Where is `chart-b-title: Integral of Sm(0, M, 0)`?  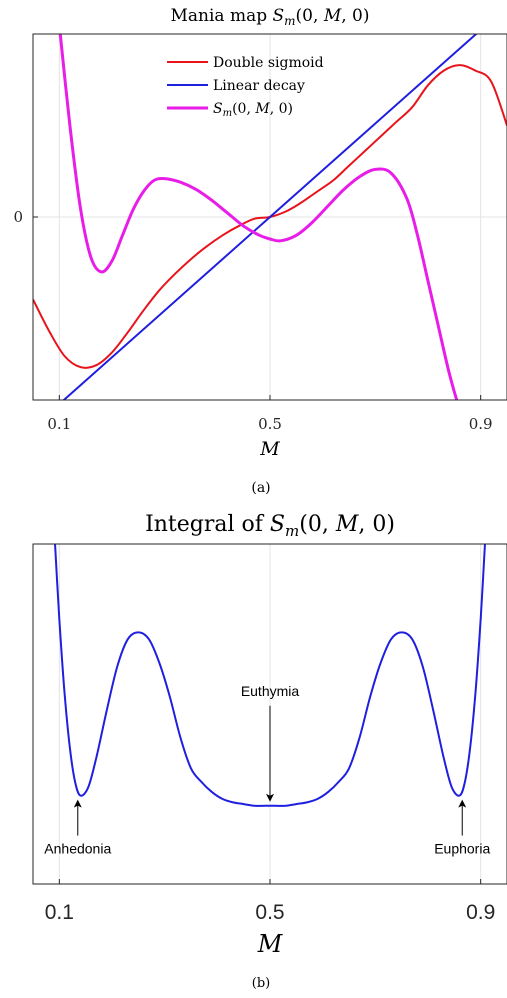
chart-b-title: Integral of Sm(0, M, 0) is located at coordinates (270, 526).